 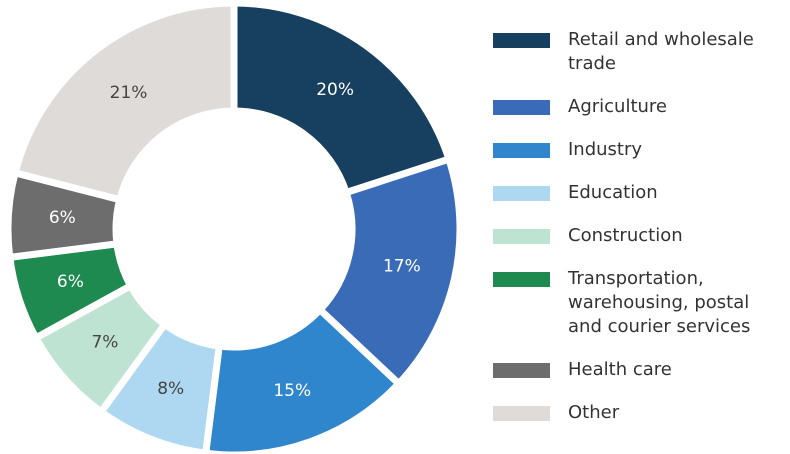 What do you see at coordinates (170, 389) in the screenshot?
I see `data-label: 8%` at bounding box center [170, 389].